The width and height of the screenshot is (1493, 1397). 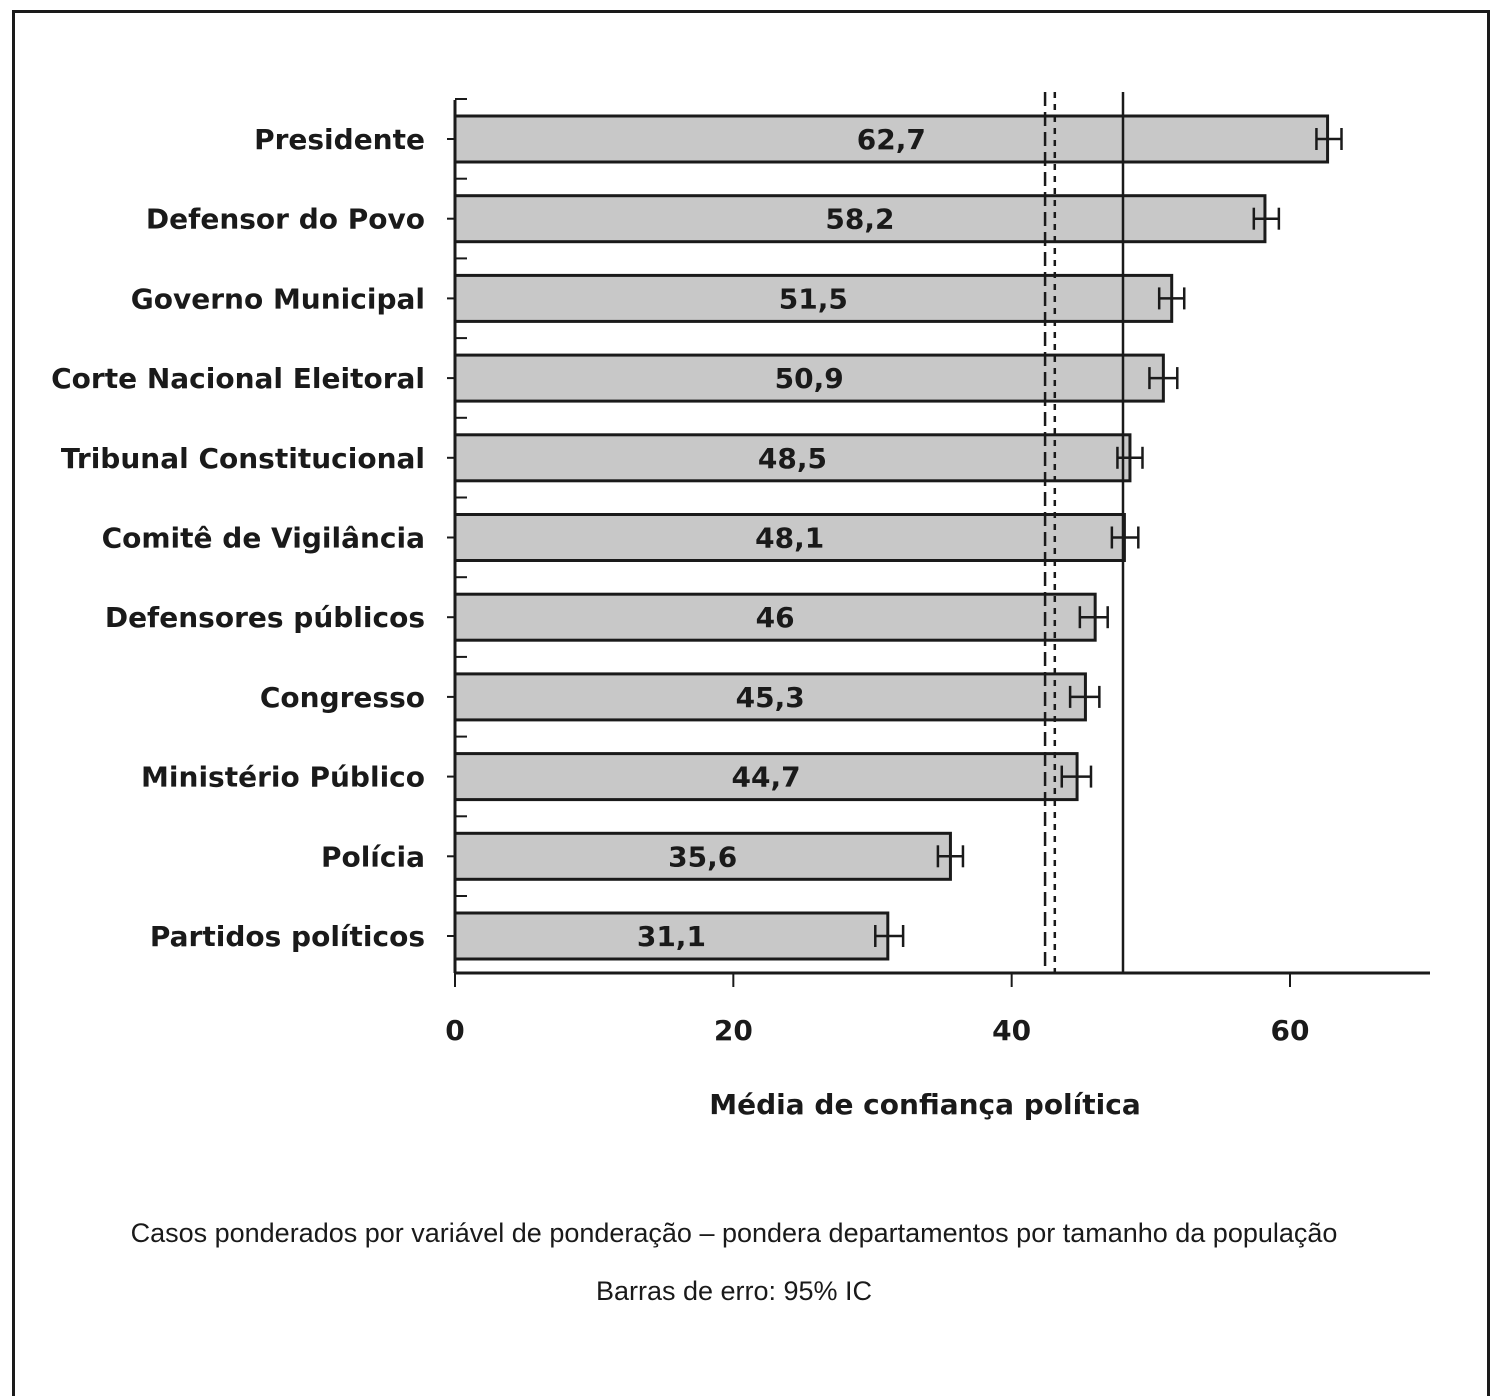 I want to click on reference-lines-layer, so click(x=1084, y=532).